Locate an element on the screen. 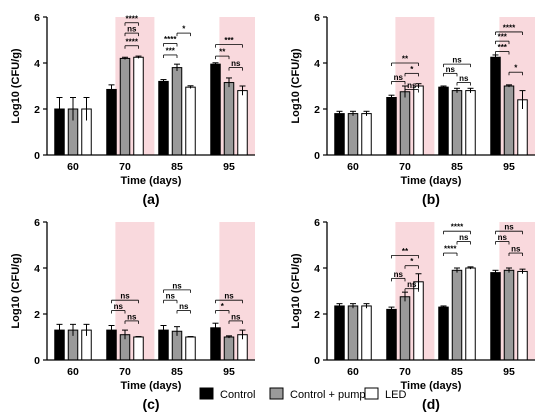  legend-swatch-control is located at coordinates (206, 393).